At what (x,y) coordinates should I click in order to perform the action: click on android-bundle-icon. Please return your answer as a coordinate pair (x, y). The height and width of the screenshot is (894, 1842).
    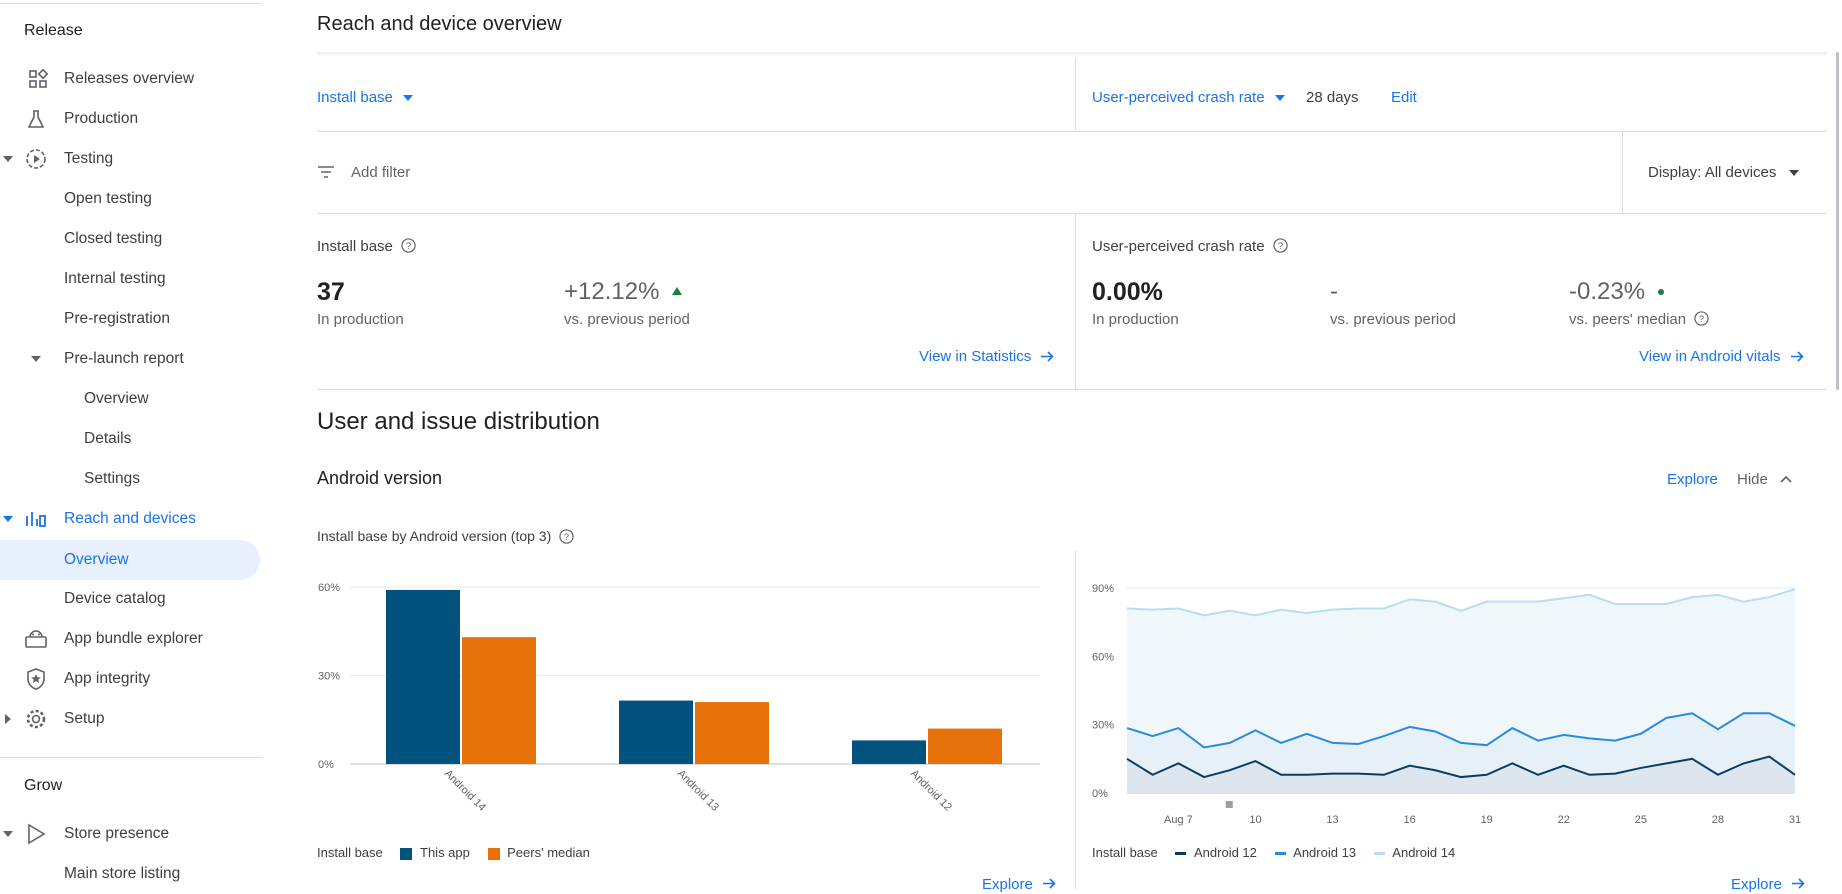
    Looking at the image, I should click on (36, 639).